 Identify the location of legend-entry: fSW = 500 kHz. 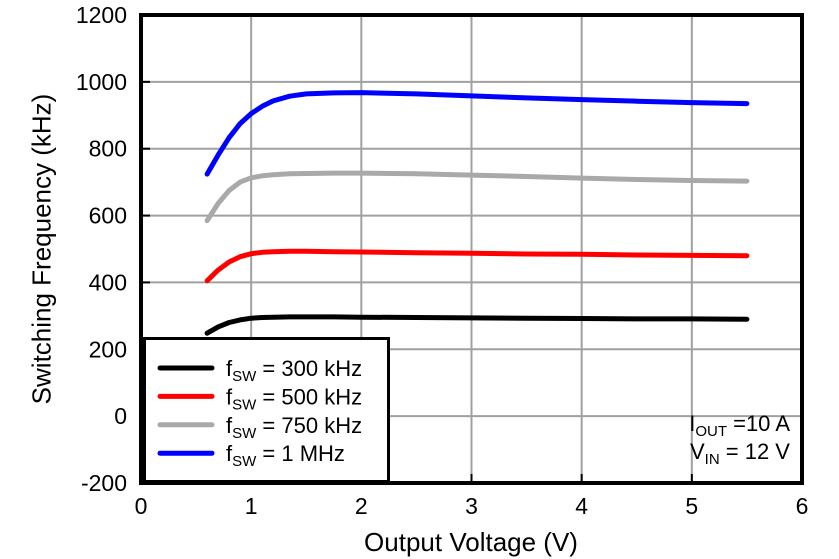
(259, 398).